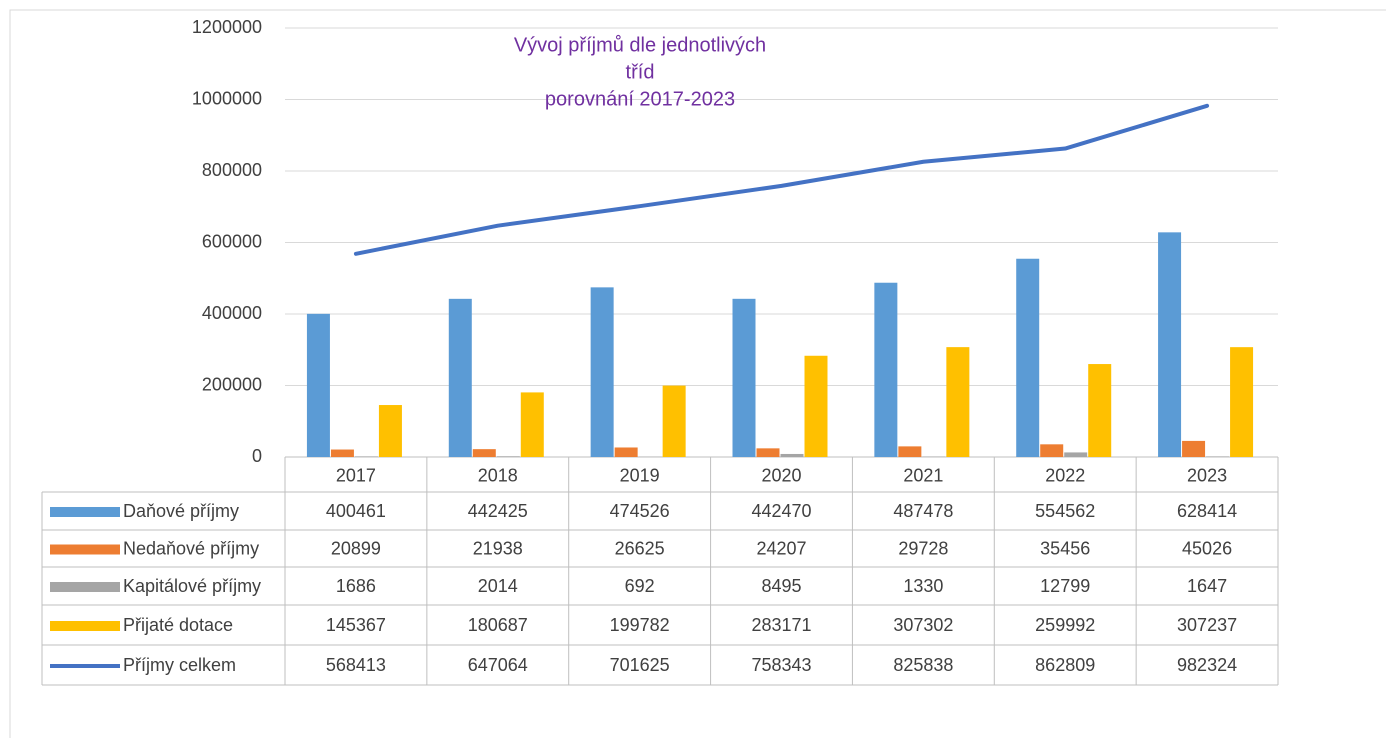 Image resolution: width=1386 pixels, height=738 pixels. I want to click on chart-title: porovnání 2017-2023, so click(640, 99).